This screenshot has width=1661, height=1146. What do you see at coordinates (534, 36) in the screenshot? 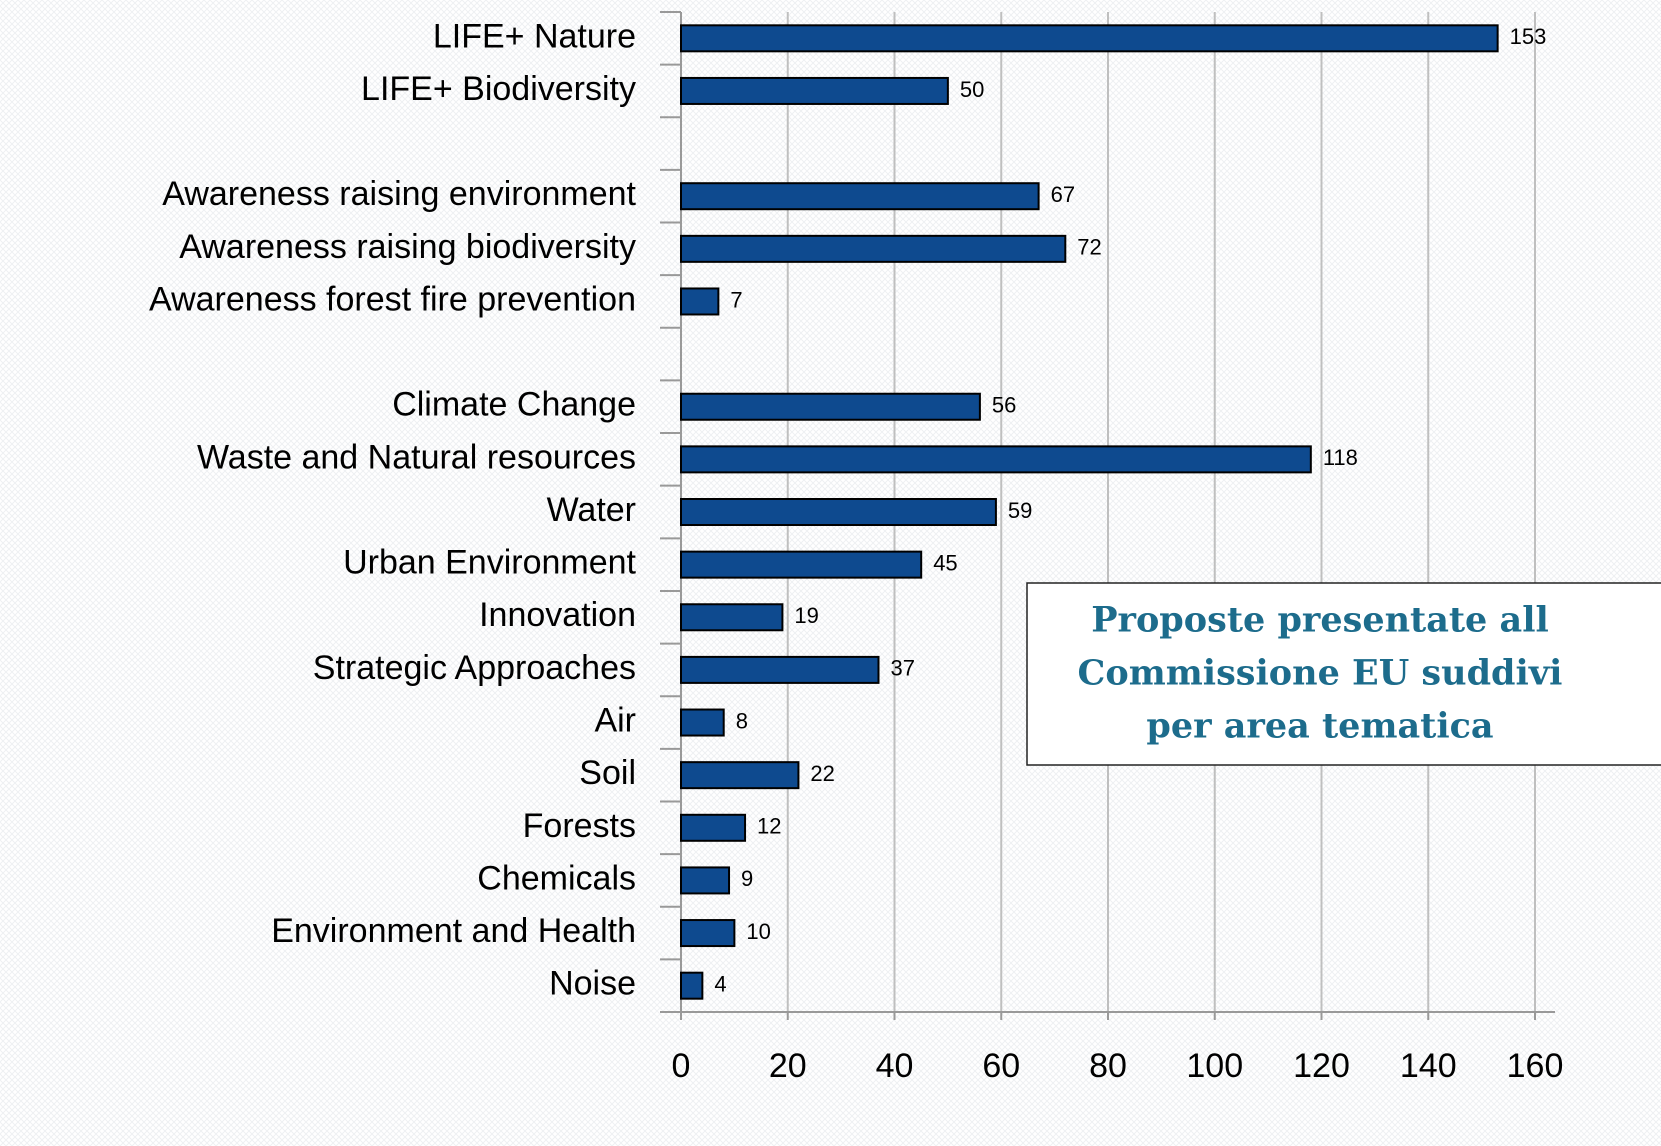
I see `y-tick-label: LIFE+ Nature` at bounding box center [534, 36].